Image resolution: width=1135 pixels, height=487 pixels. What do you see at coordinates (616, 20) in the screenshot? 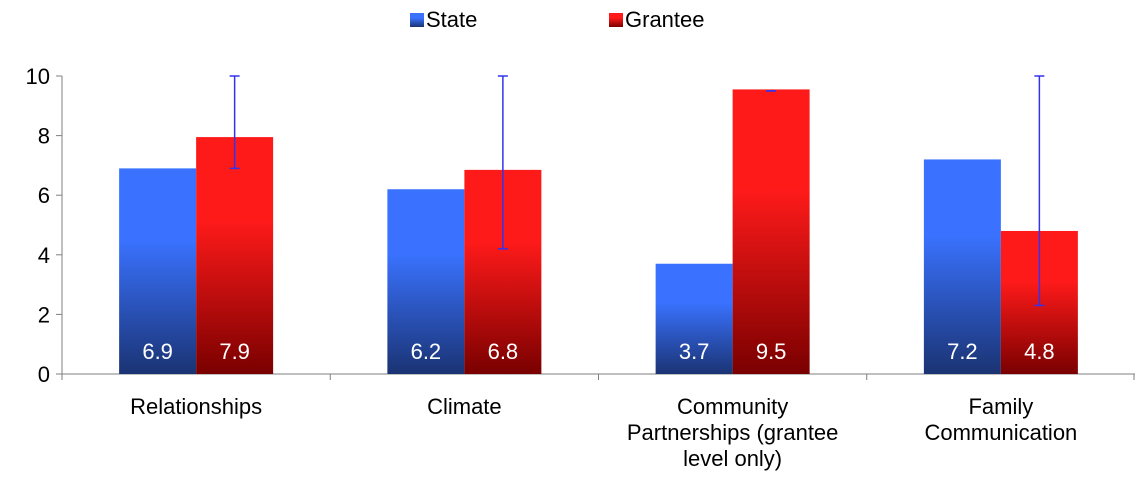
I see `legend-swatch-grantee` at bounding box center [616, 20].